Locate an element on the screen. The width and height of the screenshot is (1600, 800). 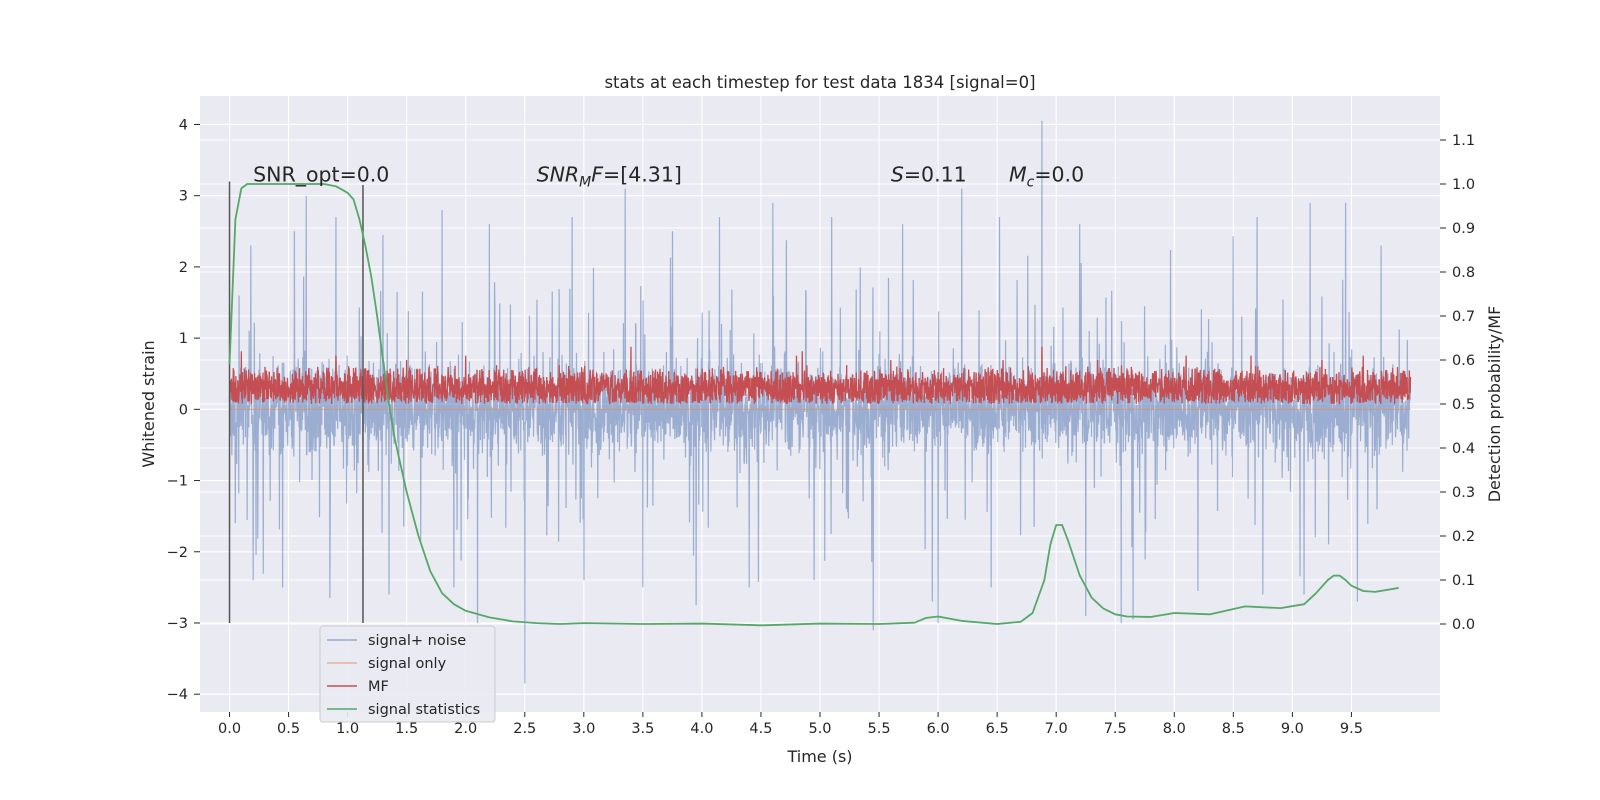
x-tick-label: 5.5 is located at coordinates (879, 729).